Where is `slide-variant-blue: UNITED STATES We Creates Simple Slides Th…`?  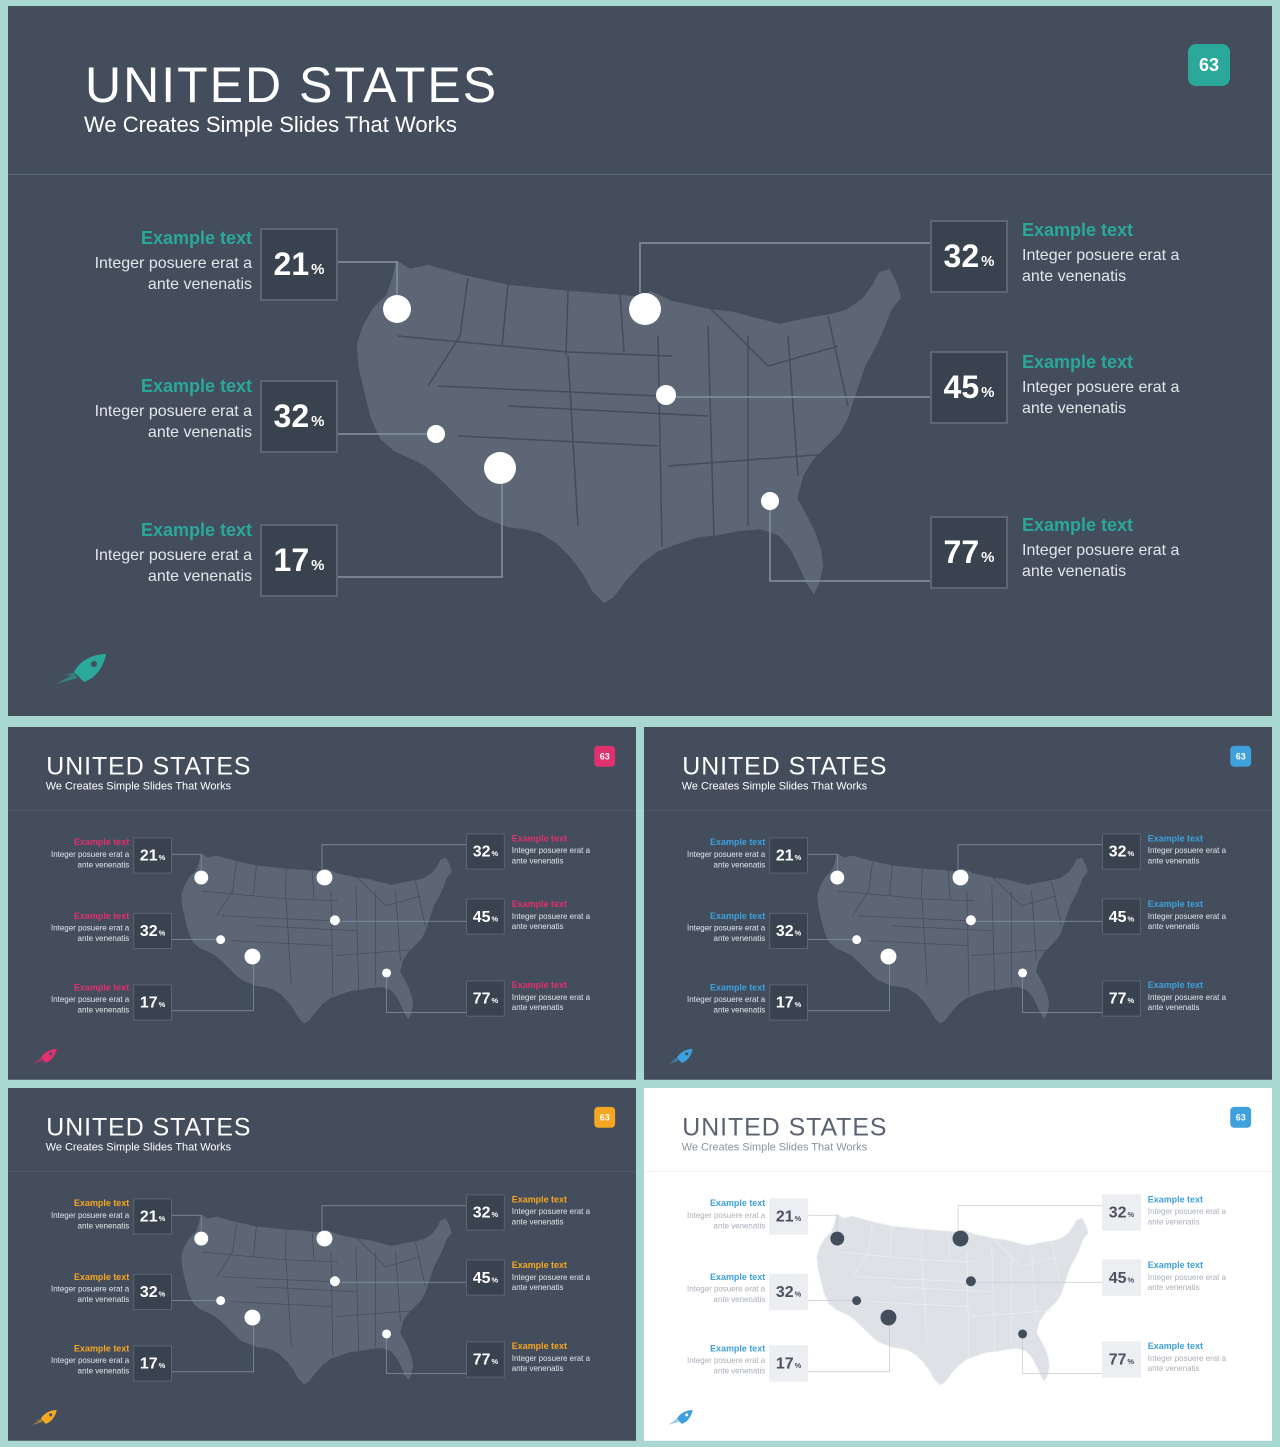 slide-variant-blue: UNITED STATES We Creates Simple Slides Th… is located at coordinates (958, 903).